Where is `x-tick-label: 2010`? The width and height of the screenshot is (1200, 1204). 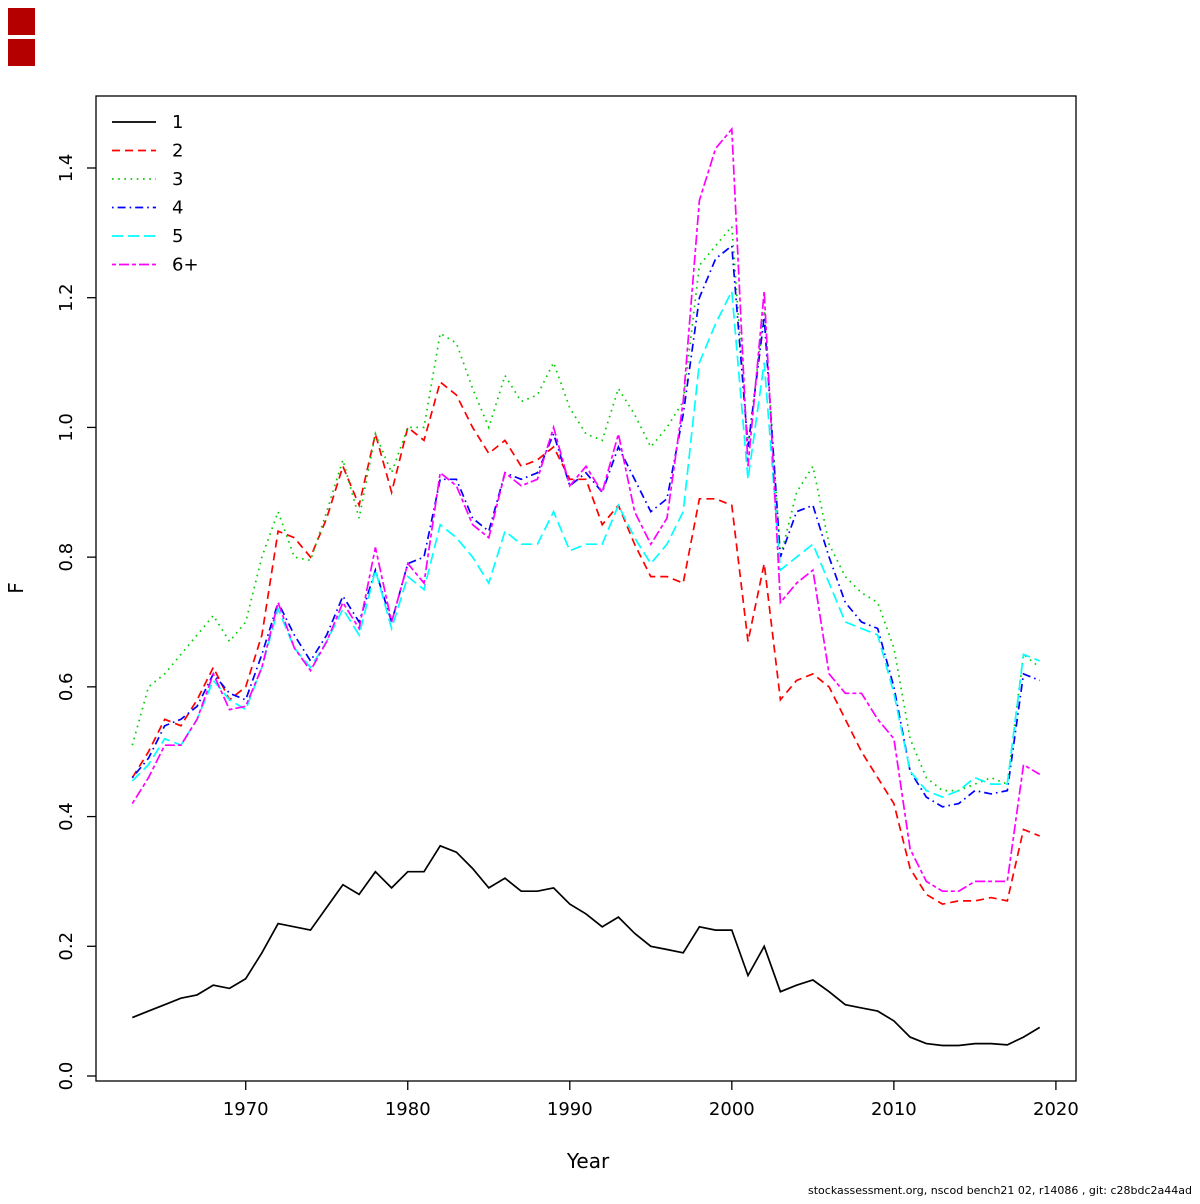
x-tick-label: 2010 is located at coordinates (894, 1109).